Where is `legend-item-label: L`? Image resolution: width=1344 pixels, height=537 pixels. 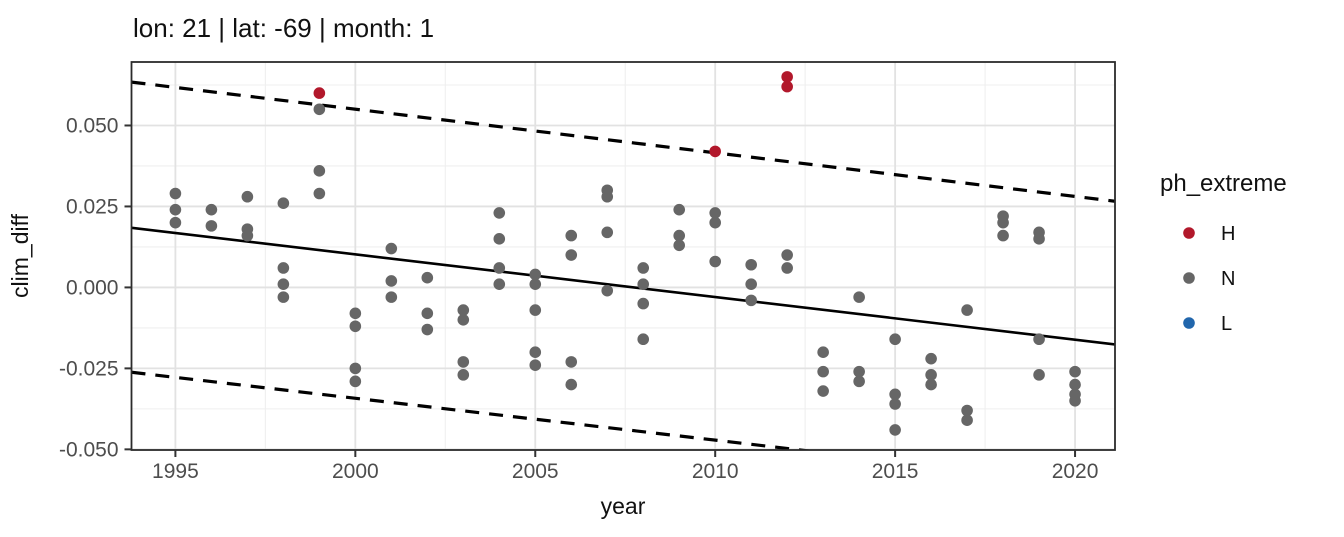 legend-item-label: L is located at coordinates (1226, 324).